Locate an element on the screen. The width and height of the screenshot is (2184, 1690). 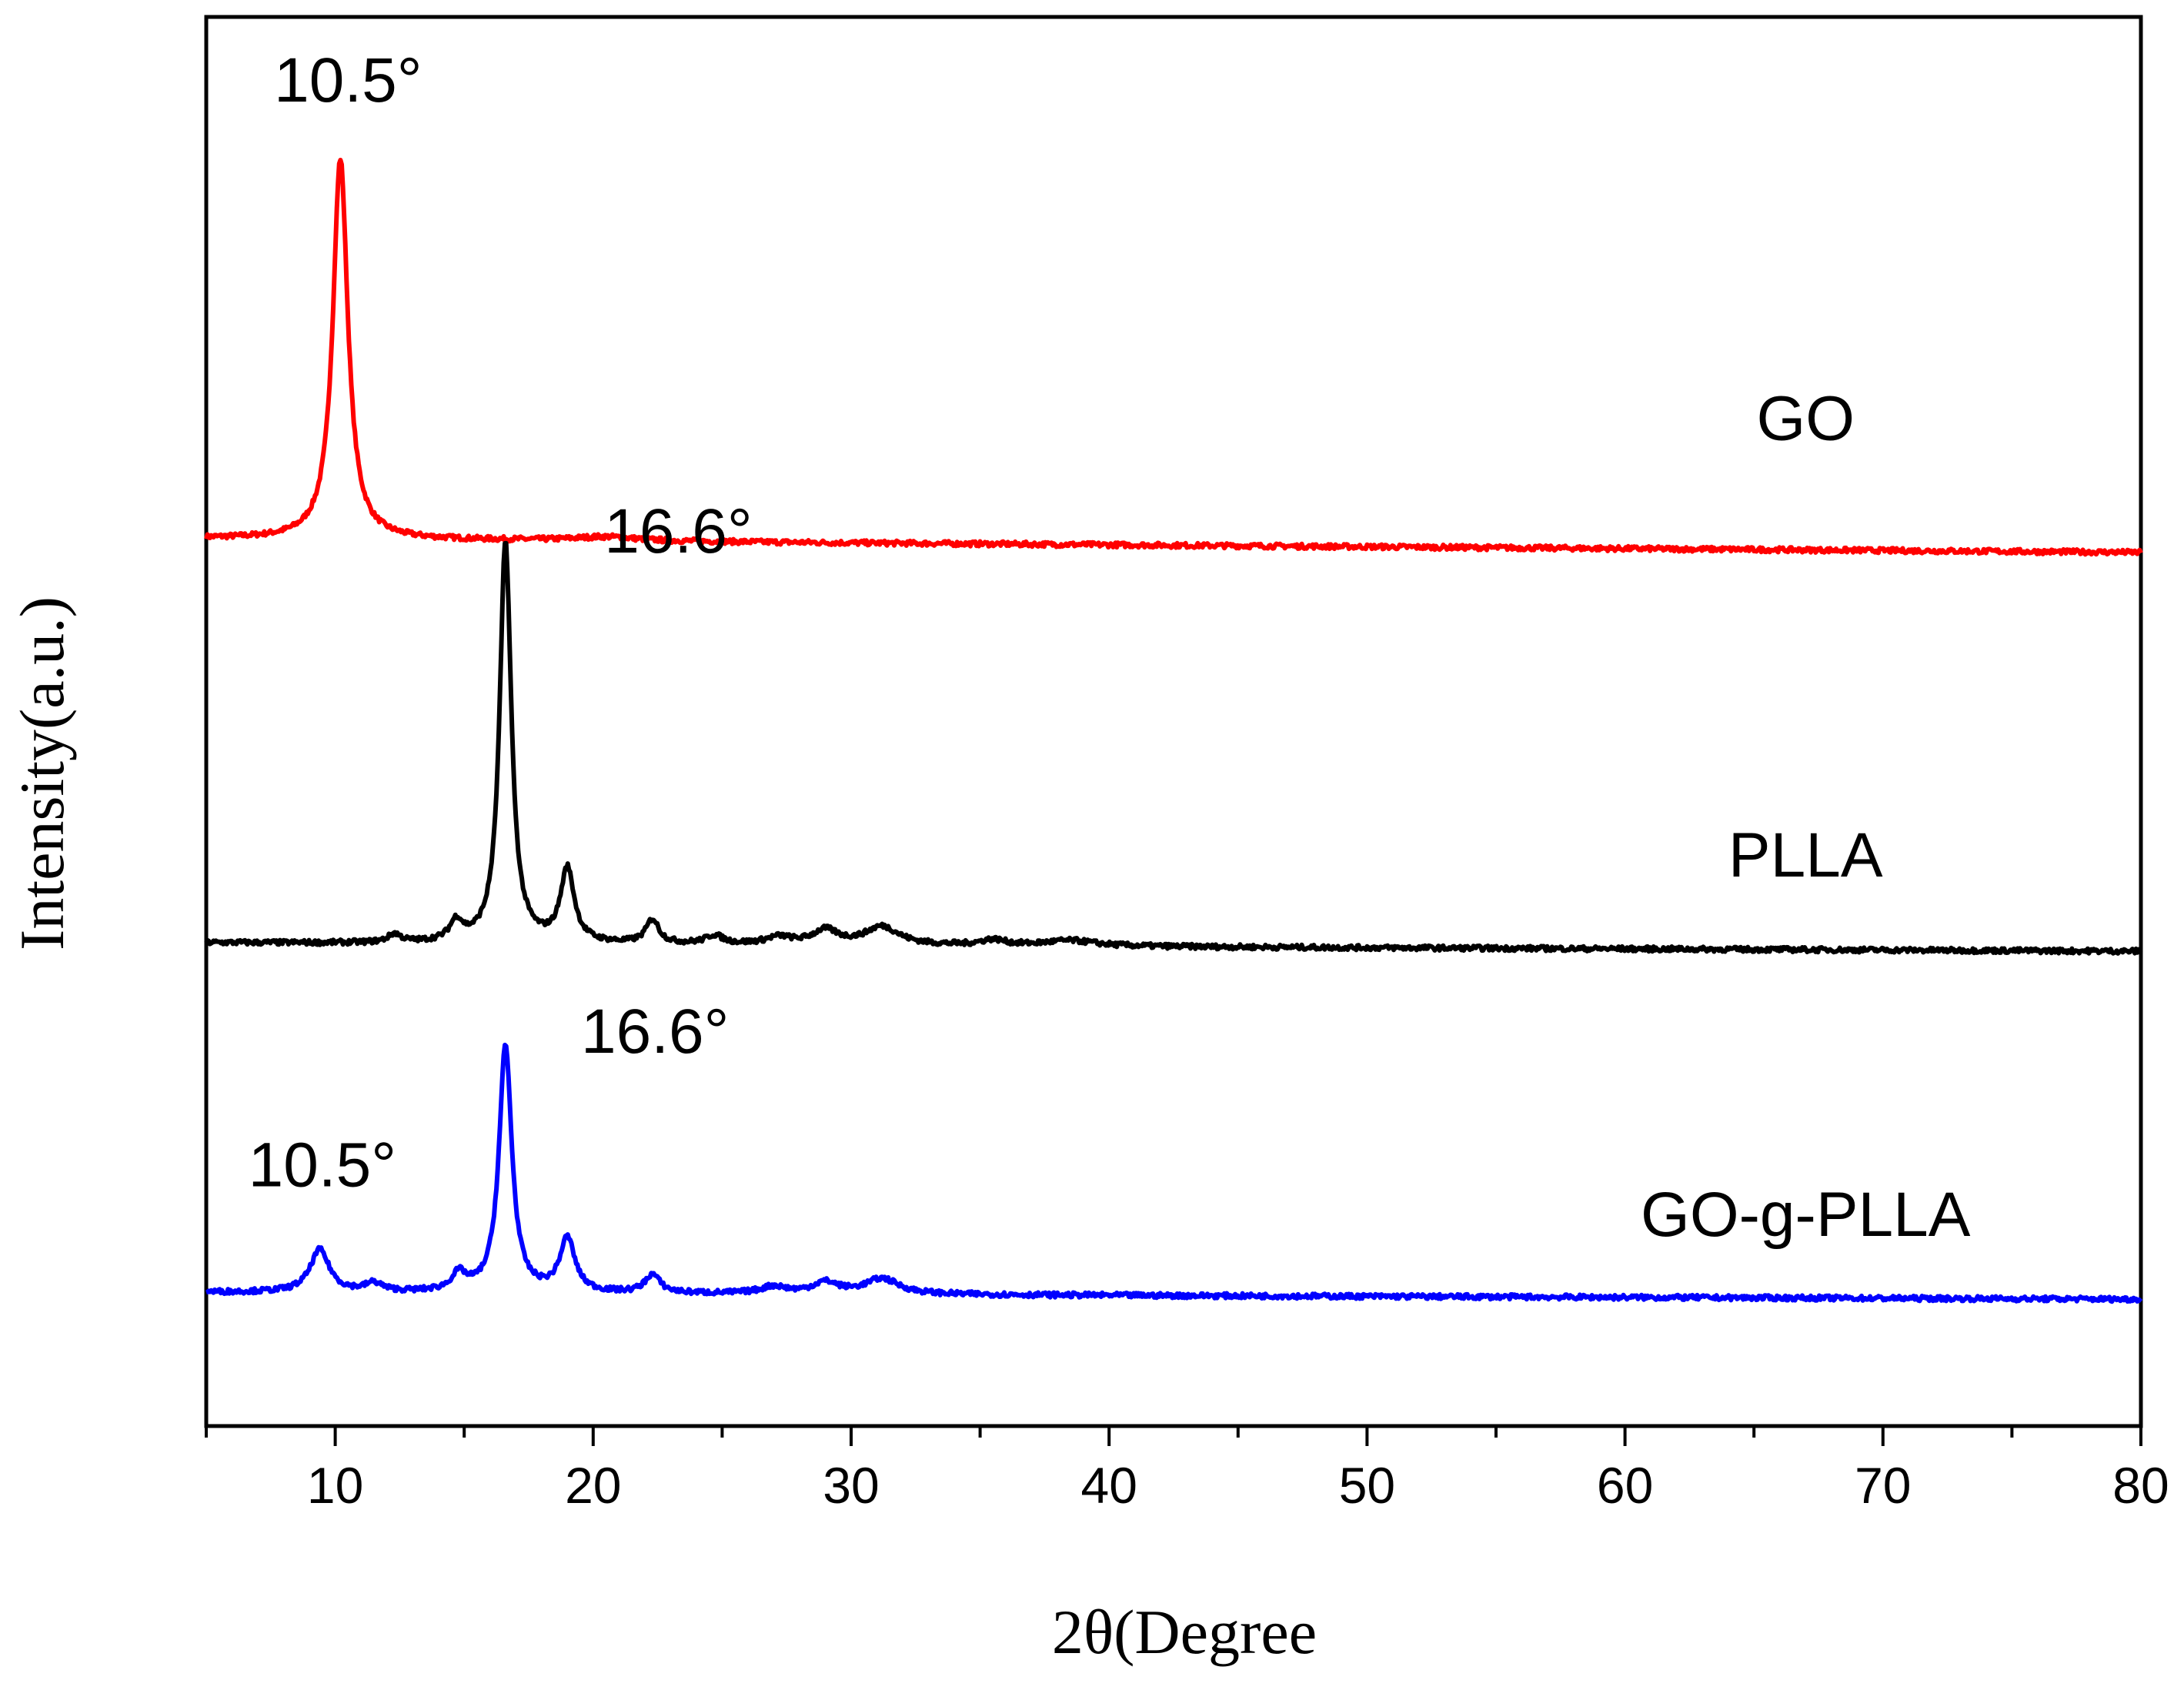
series-line-go-g-plla is located at coordinates (1174, 1173).